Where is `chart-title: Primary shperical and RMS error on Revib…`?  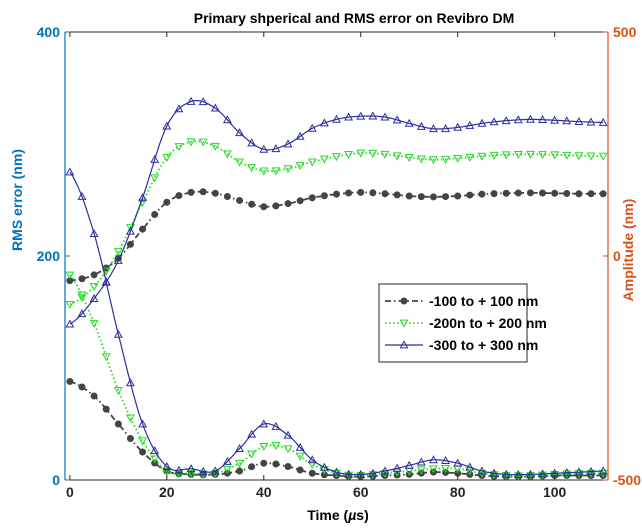 chart-title: Primary shperical and RMS error on Revib… is located at coordinates (354, 18).